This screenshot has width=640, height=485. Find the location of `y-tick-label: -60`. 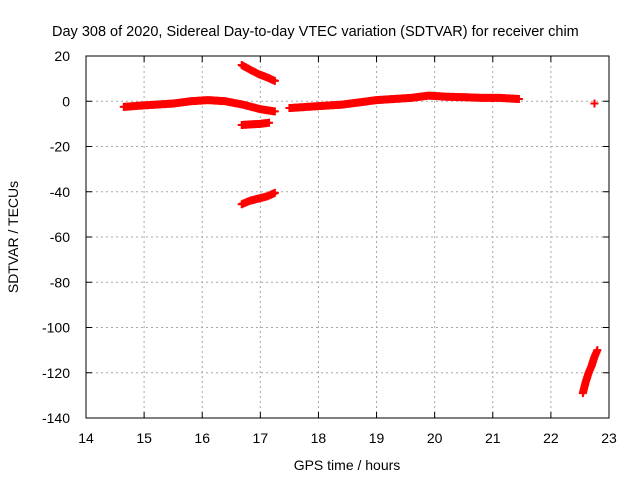

y-tick-label: -60 is located at coordinates (60, 237).